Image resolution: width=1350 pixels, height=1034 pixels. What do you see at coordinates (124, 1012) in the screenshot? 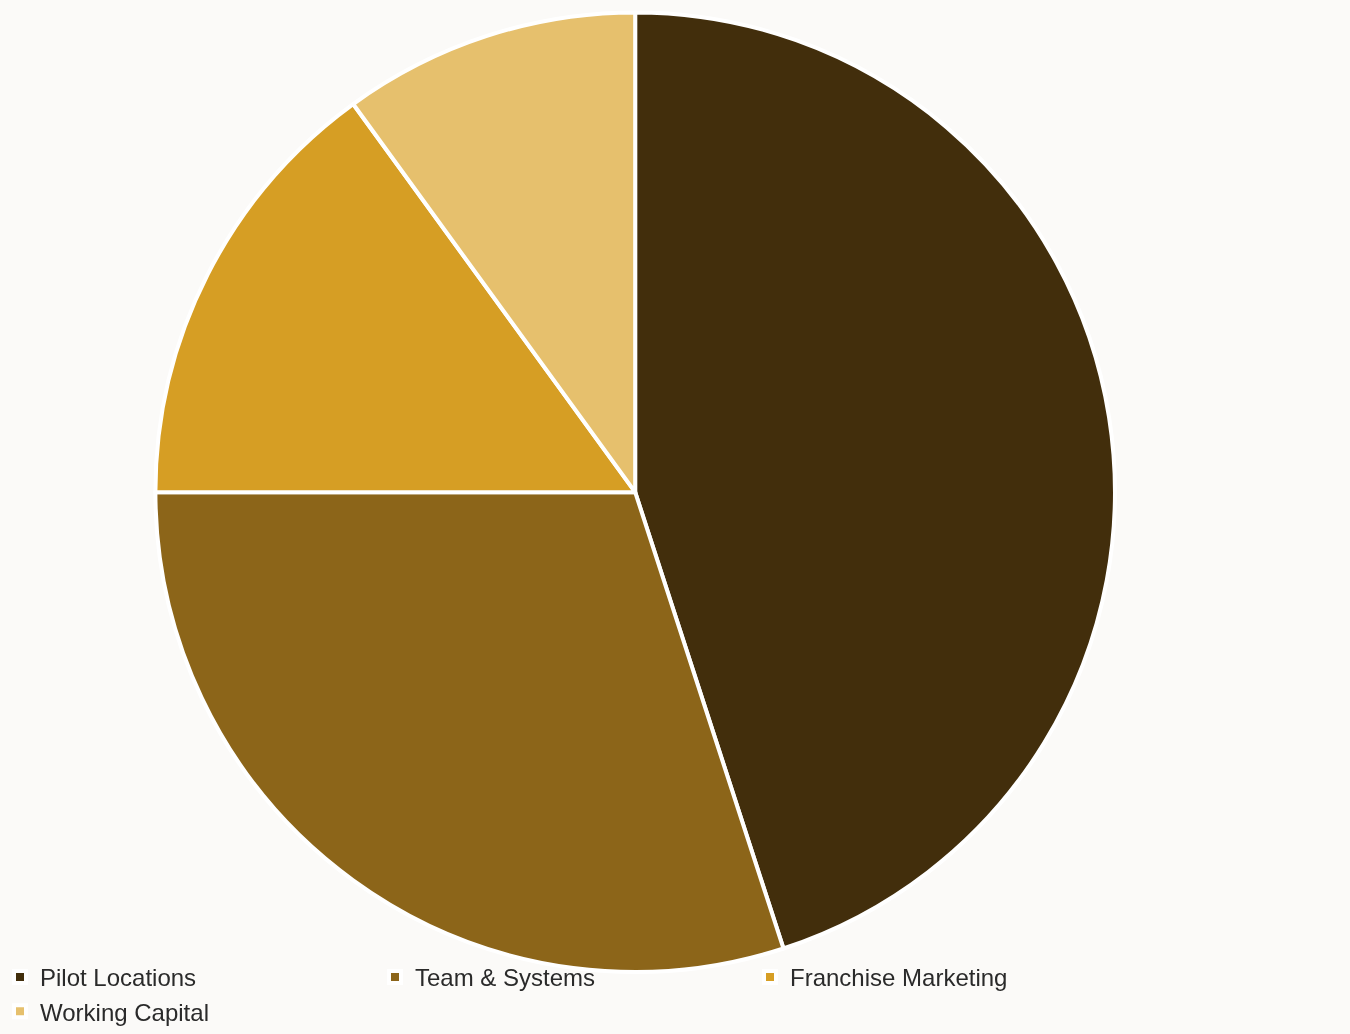
I see `legend-label: Working Capital` at bounding box center [124, 1012].